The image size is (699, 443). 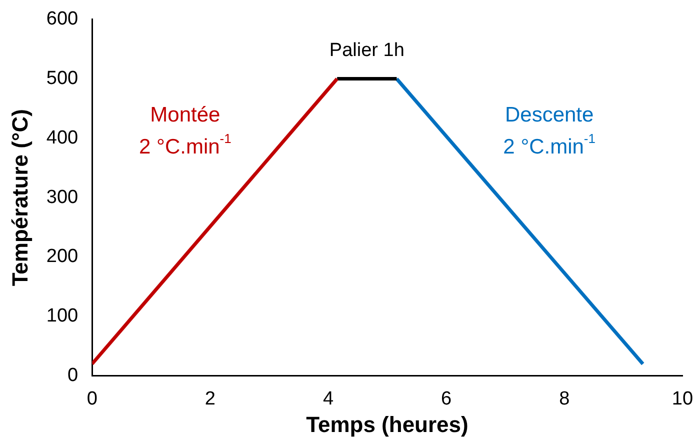 What do you see at coordinates (19, 197) in the screenshot?
I see `y-axis-title: Température (°C)` at bounding box center [19, 197].